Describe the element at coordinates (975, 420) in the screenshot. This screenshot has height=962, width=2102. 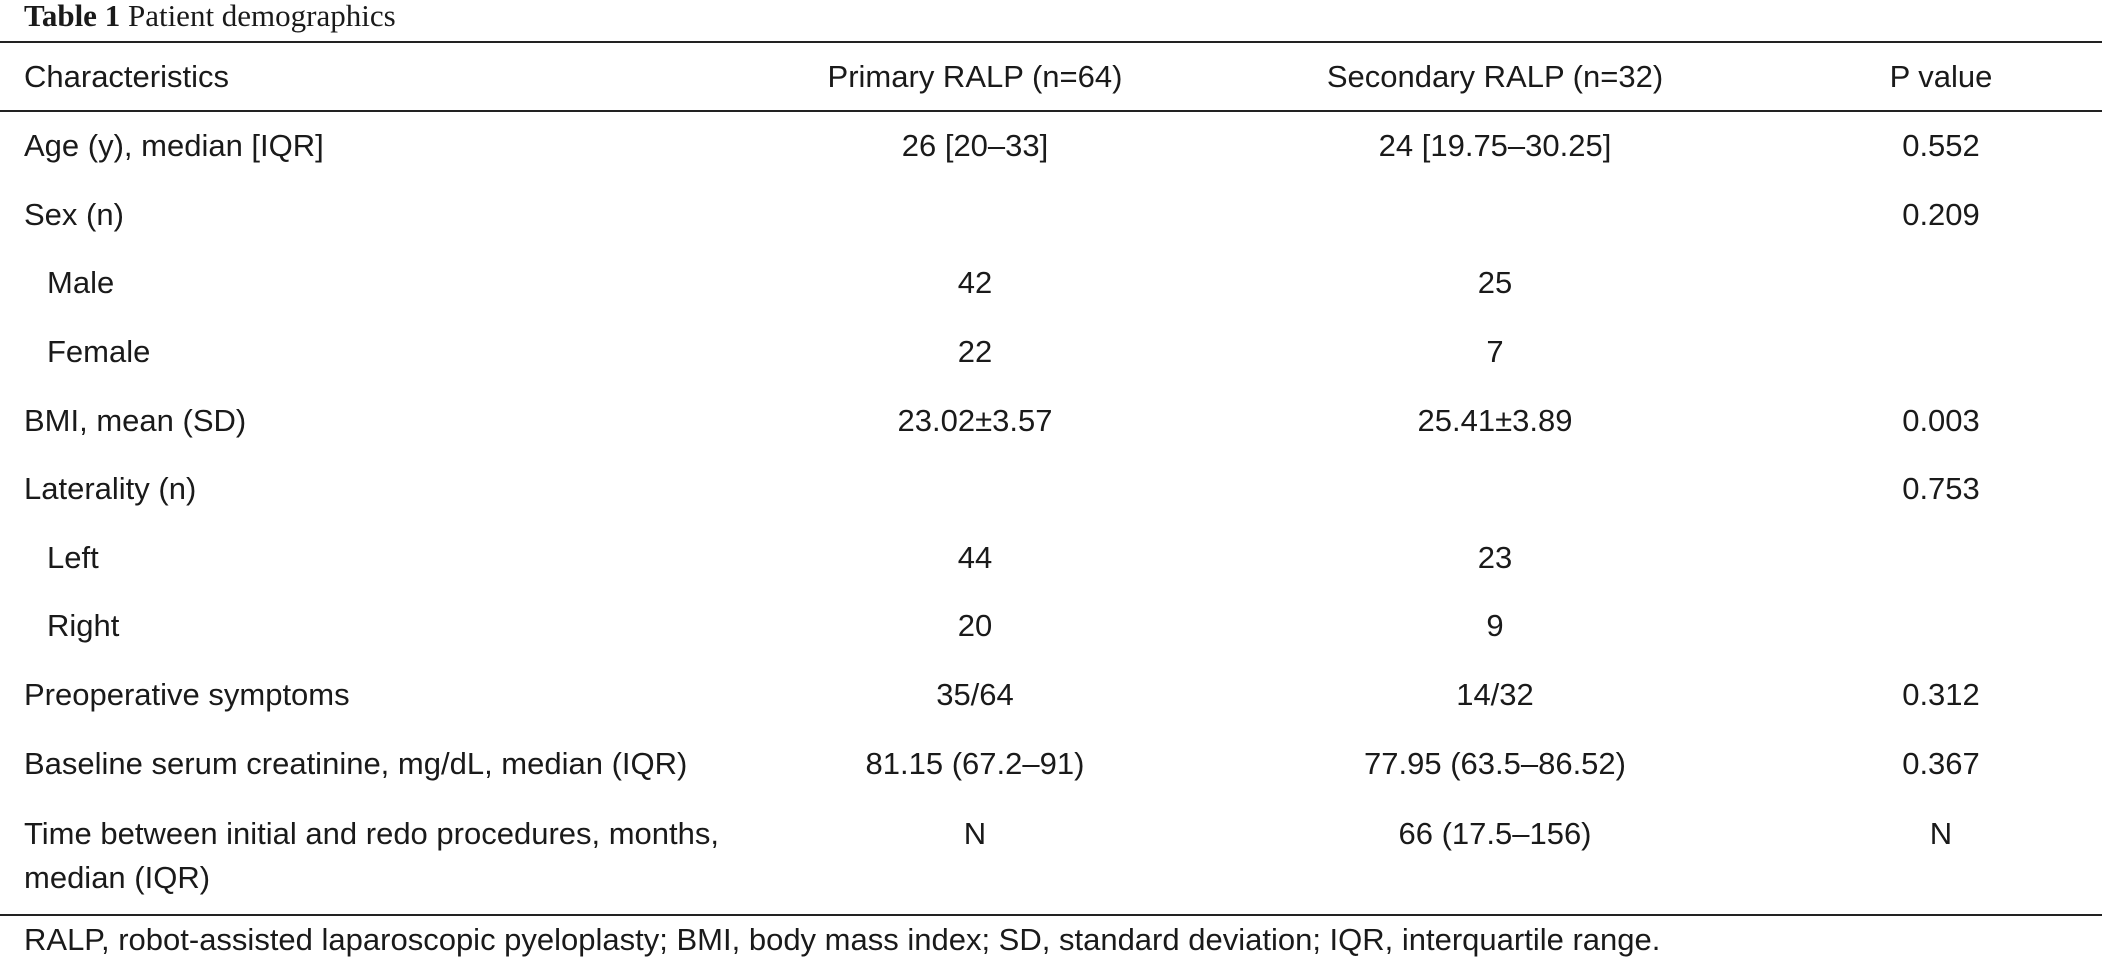
I see `primary-value: 23.02±3.57` at that location.